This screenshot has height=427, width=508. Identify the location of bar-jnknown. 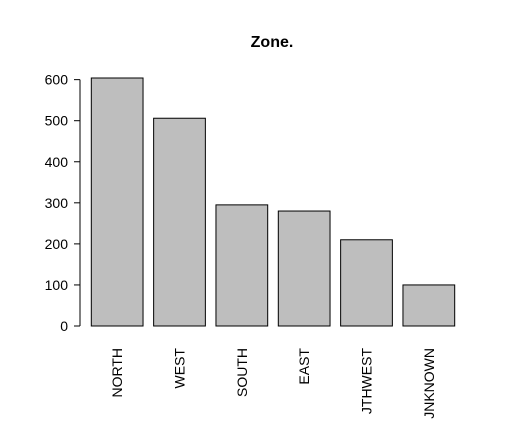
(429, 305).